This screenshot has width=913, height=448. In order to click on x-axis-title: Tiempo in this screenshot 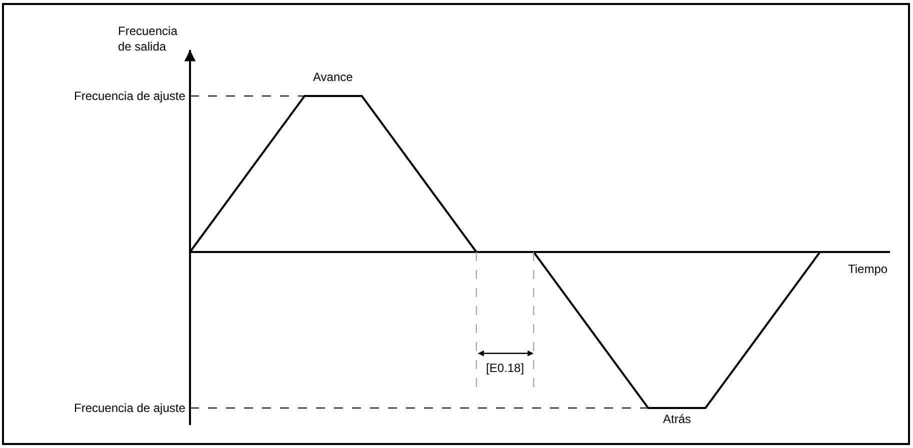, I will do `click(868, 269)`.